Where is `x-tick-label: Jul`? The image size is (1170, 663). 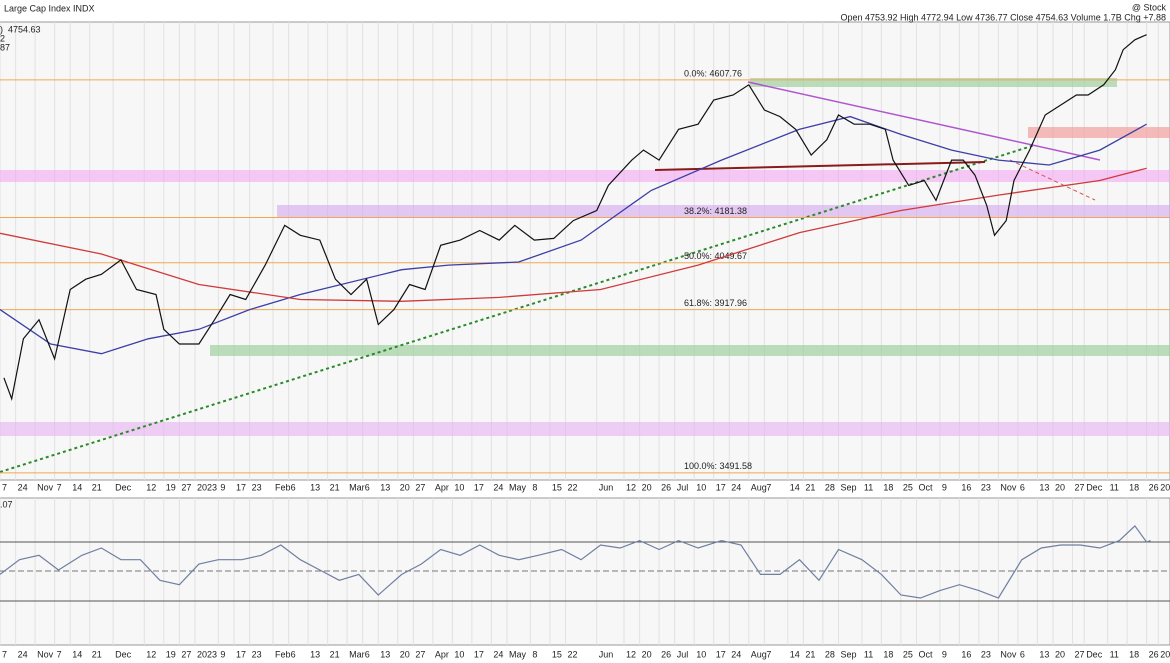 x-tick-label: Jul is located at coordinates (683, 487).